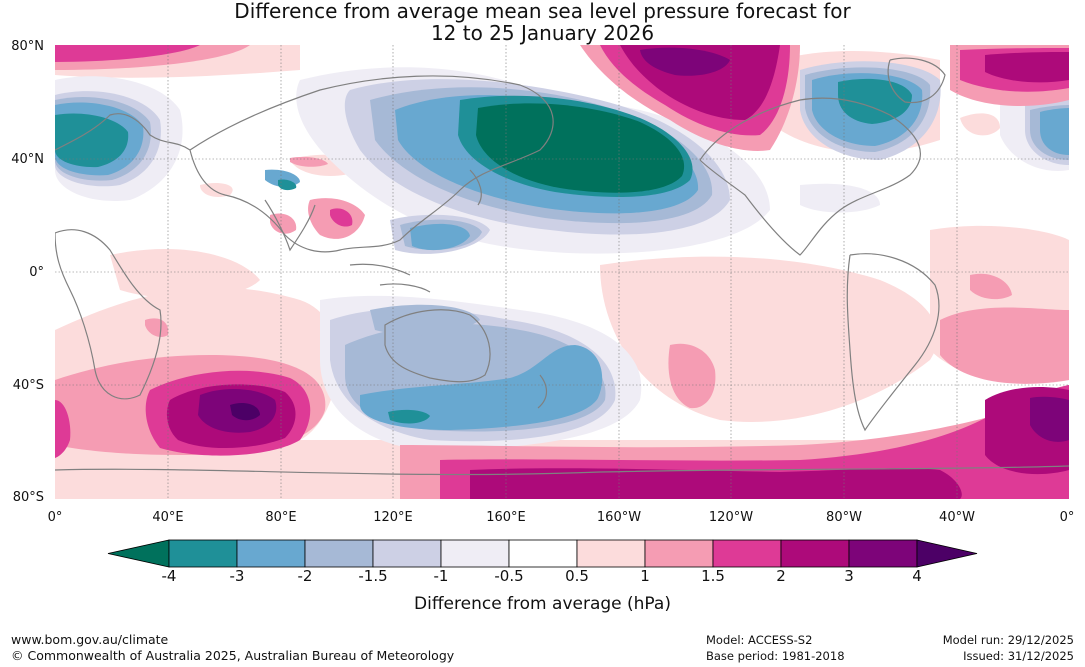 The image size is (1085, 667). What do you see at coordinates (90, 639) in the screenshot?
I see `website-link: www.bom.gov.au/climate` at bounding box center [90, 639].